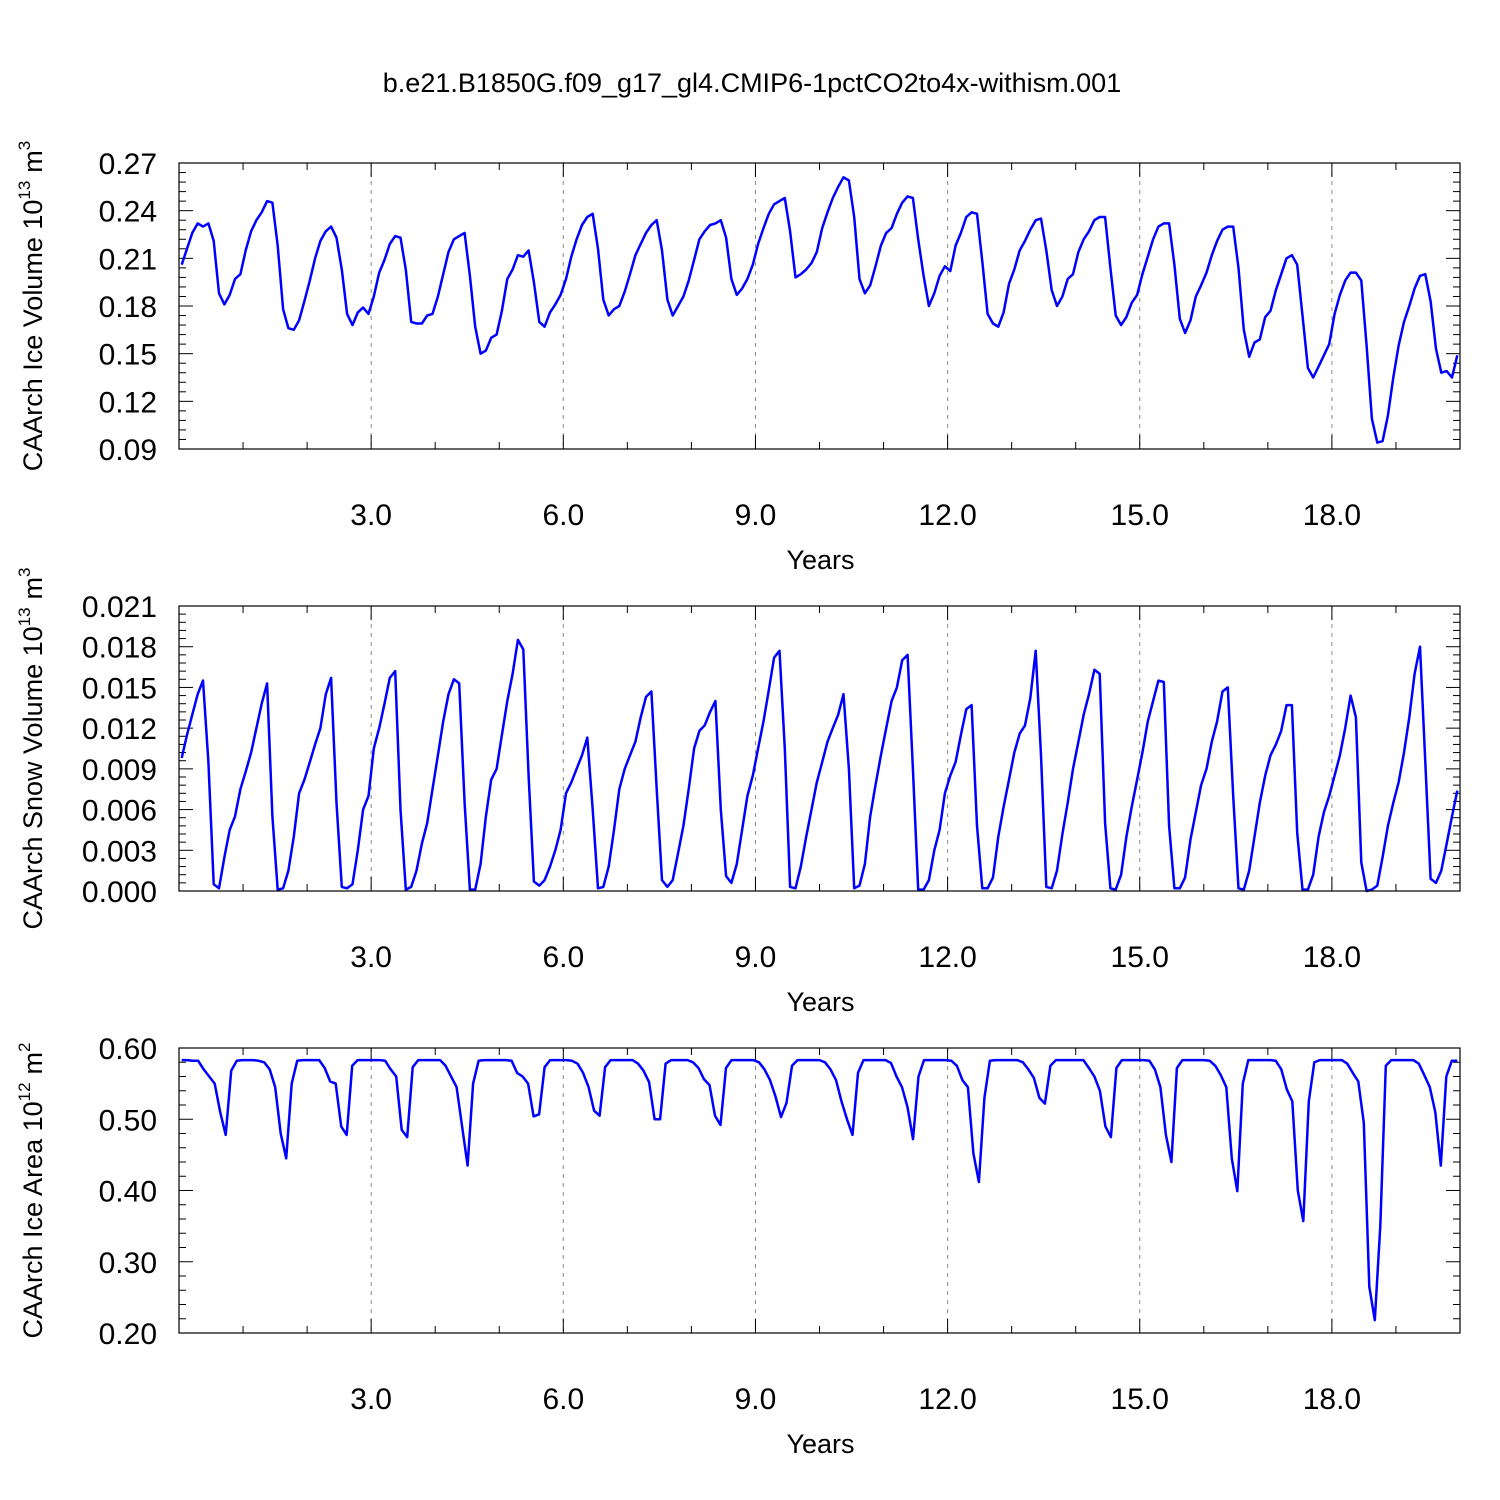 This screenshot has height=1500, width=1500. What do you see at coordinates (128, 307) in the screenshot?
I see `ice-volume-ytick-label: 0.18` at bounding box center [128, 307].